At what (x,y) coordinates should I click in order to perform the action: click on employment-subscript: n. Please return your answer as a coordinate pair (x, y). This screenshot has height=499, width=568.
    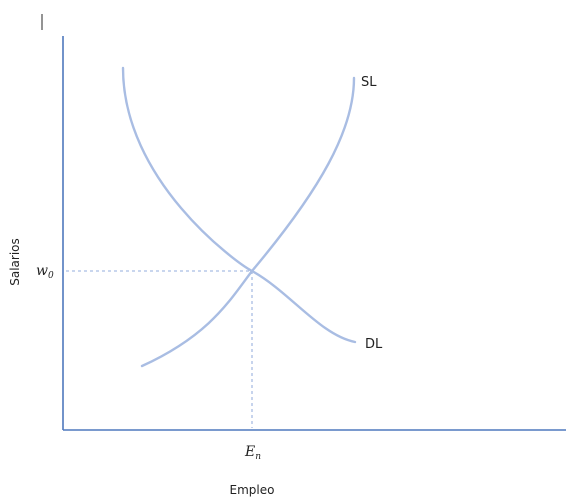
    Looking at the image, I should click on (258, 457).